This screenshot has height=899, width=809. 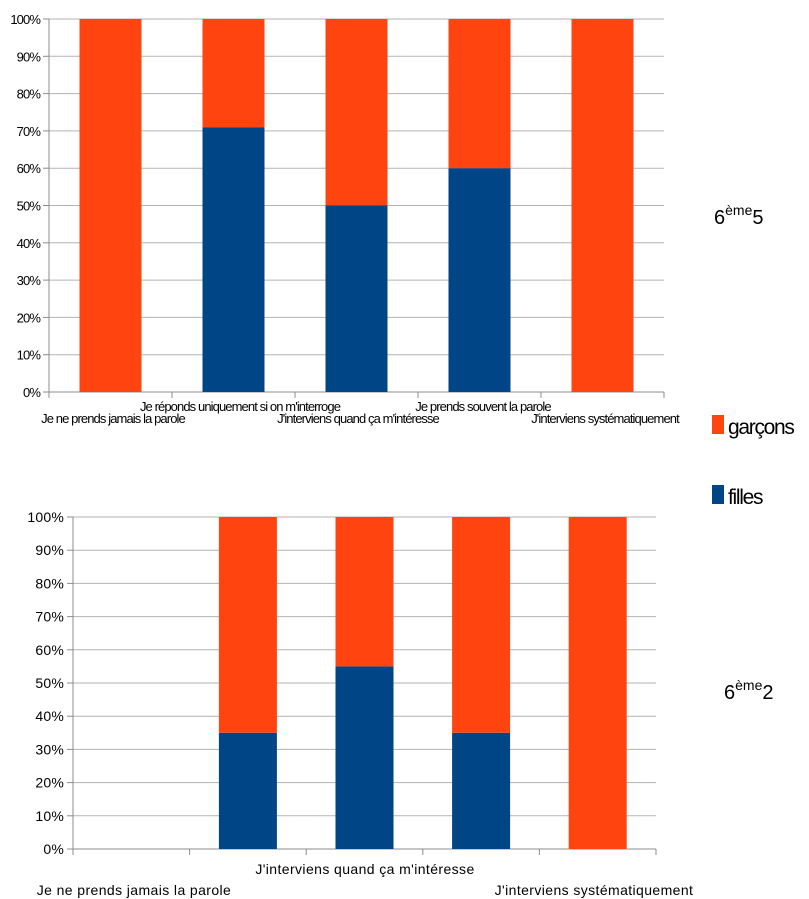 What do you see at coordinates (29, 355) in the screenshot?
I see `chart-1-y-tick-label: 10%` at bounding box center [29, 355].